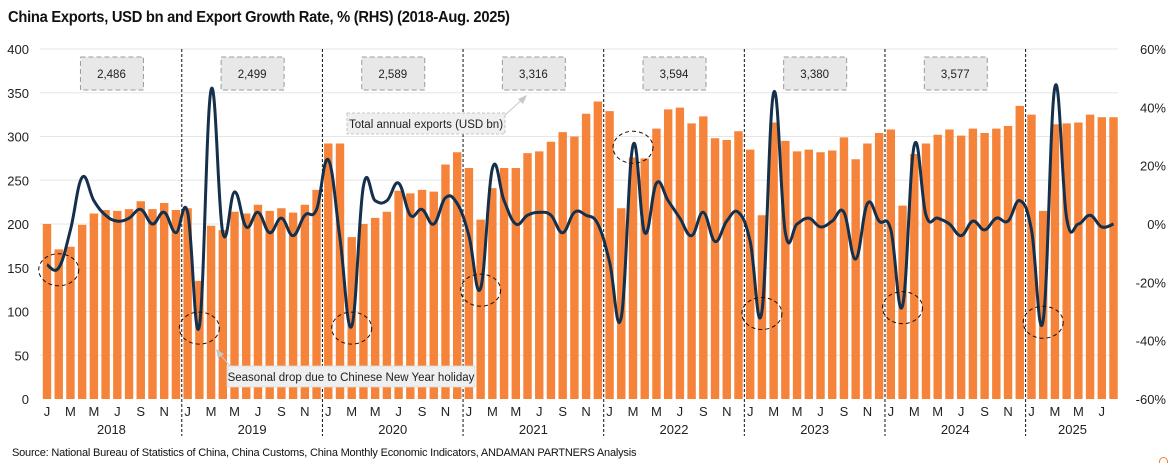 The height and width of the screenshot is (465, 1172). What do you see at coordinates (18, 93) in the screenshot?
I see `left-axis-tick-label: 350` at bounding box center [18, 93].